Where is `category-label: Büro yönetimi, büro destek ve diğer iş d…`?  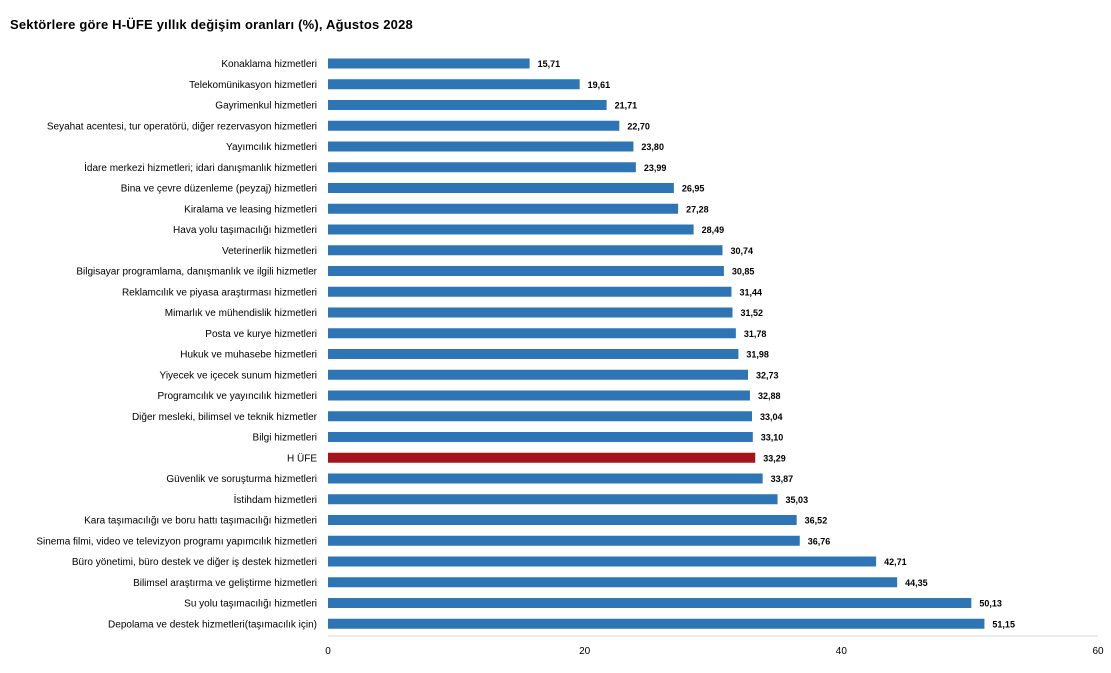 category-label: Büro yönetimi, büro destek ve diğer iş d… is located at coordinates (194, 562).